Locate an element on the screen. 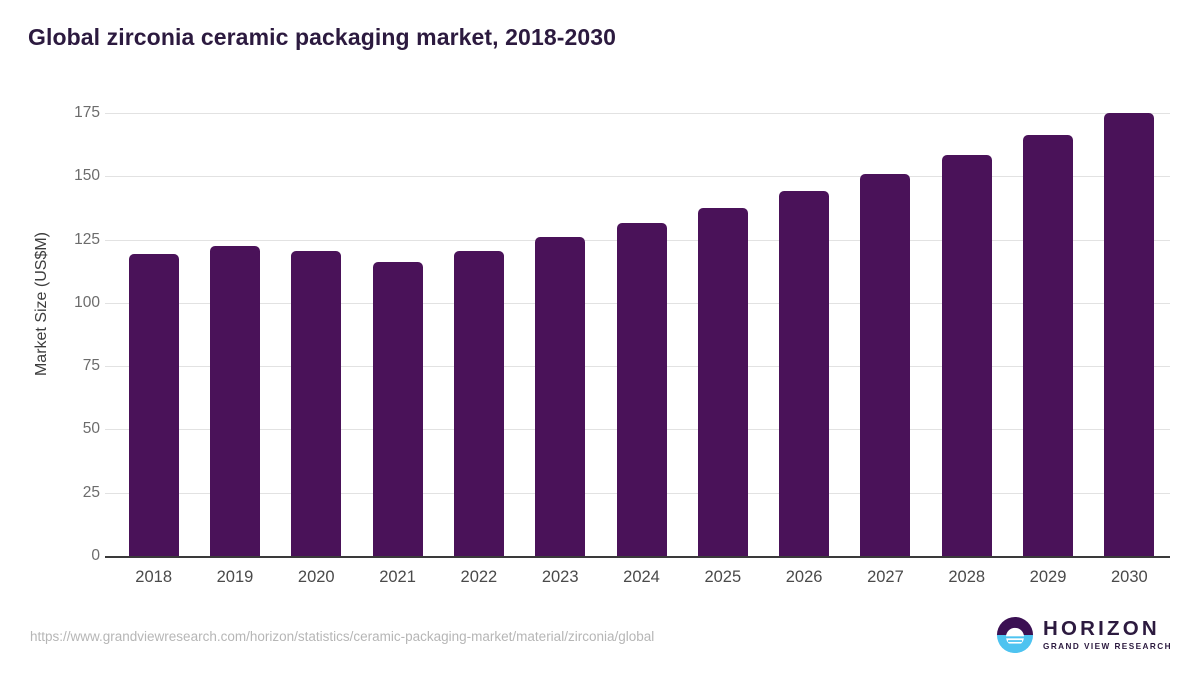 The height and width of the screenshot is (675, 1200). x-axis-tick-label: 2025 is located at coordinates (723, 577).